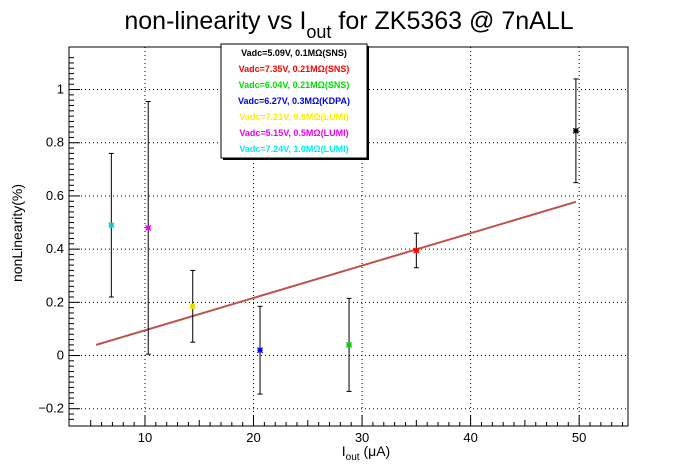 The width and height of the screenshot is (698, 474). What do you see at coordinates (55, 142) in the screenshot?
I see `y-tick-label: 0.8` at bounding box center [55, 142].